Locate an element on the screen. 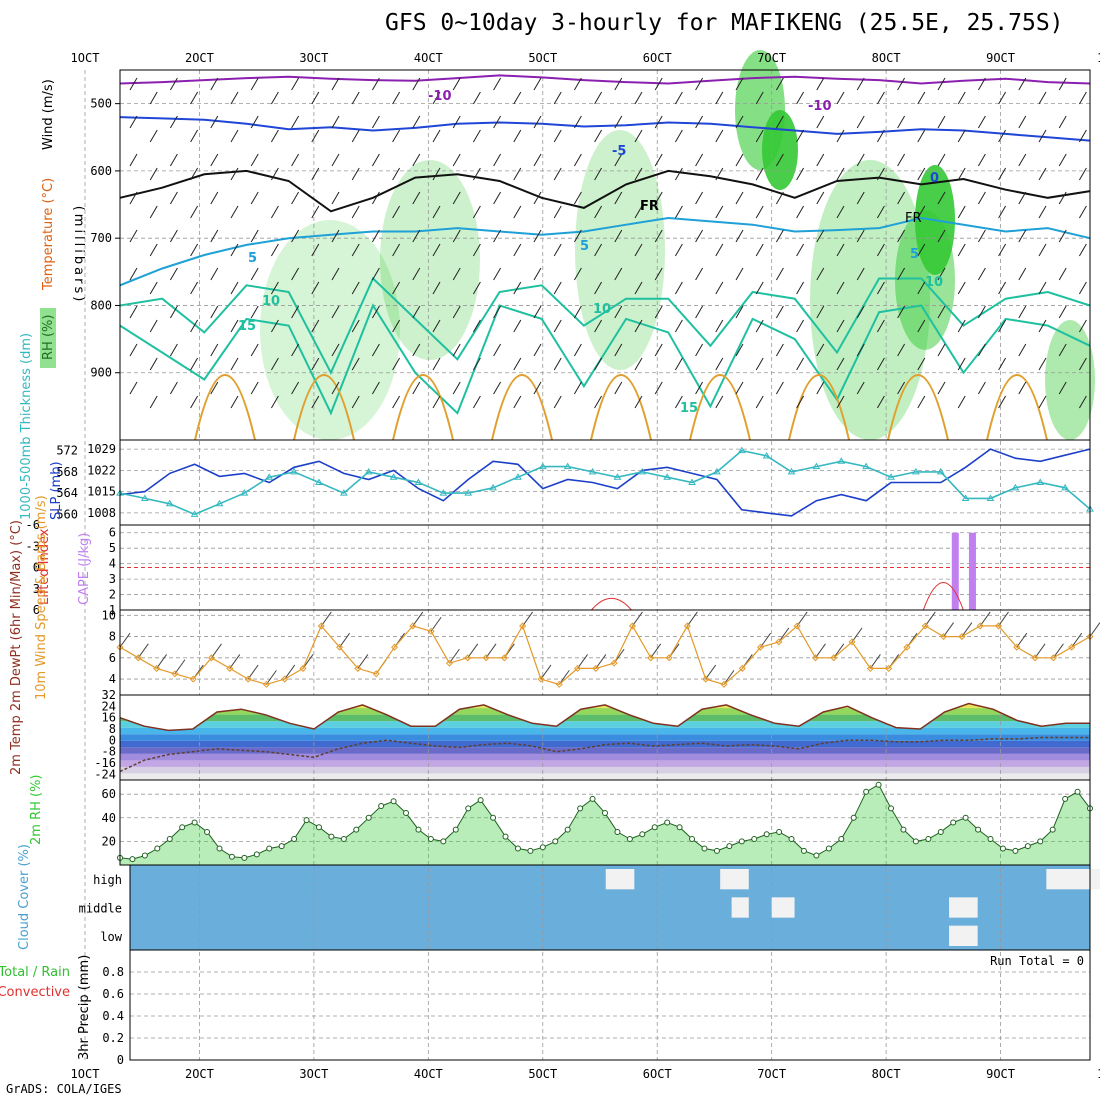 This screenshot has width=1100, height=1100. contour-label: 15 is located at coordinates (689, 408).